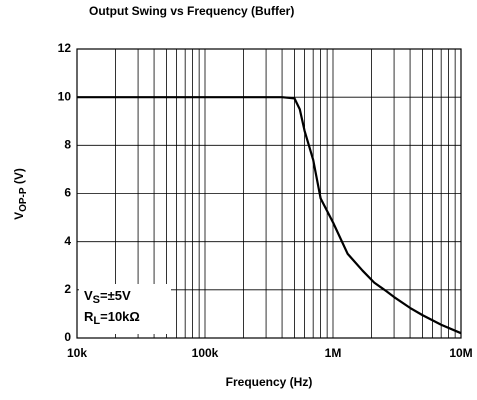 The width and height of the screenshot is (477, 400). What do you see at coordinates (96, 300) in the screenshot?
I see `annotation-sub: S` at bounding box center [96, 300].